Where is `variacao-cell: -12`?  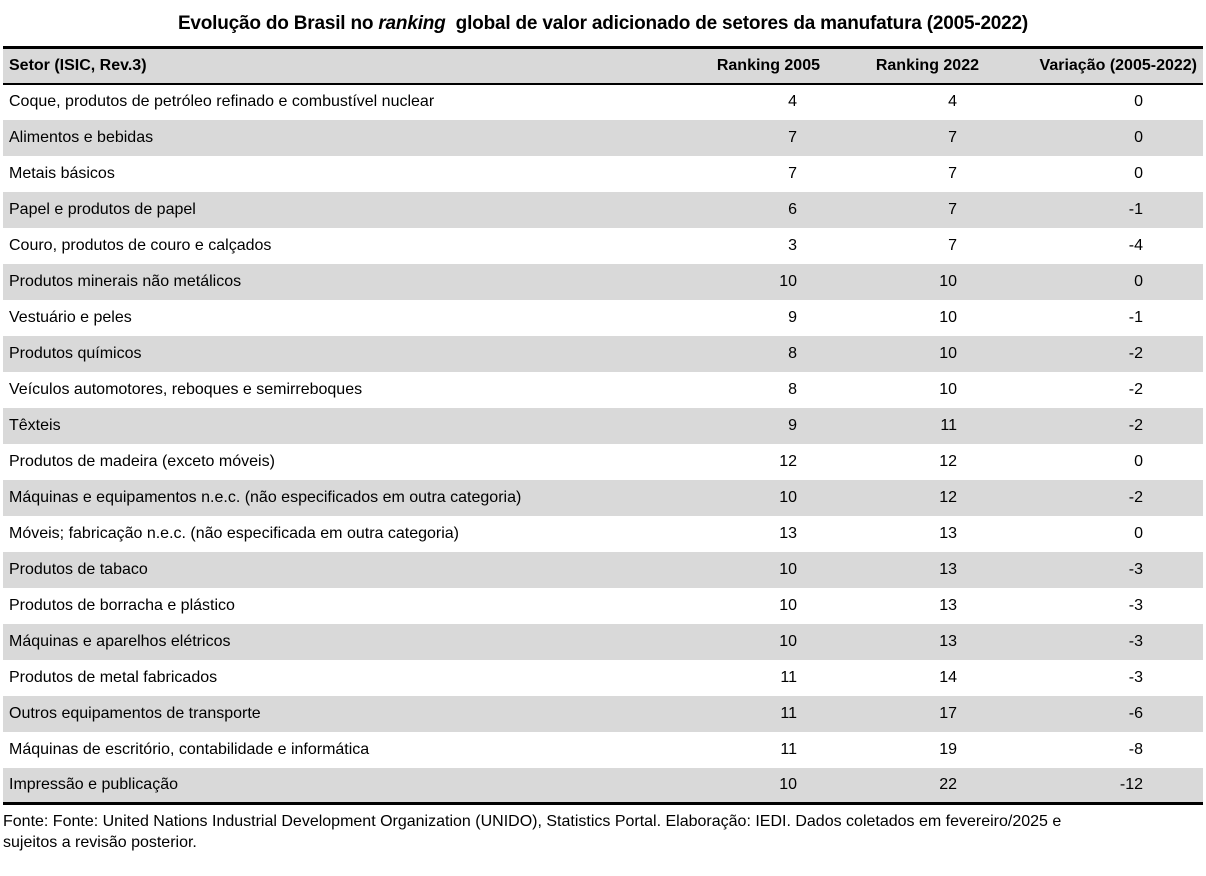 variacao-cell: -12 is located at coordinates (1131, 784).